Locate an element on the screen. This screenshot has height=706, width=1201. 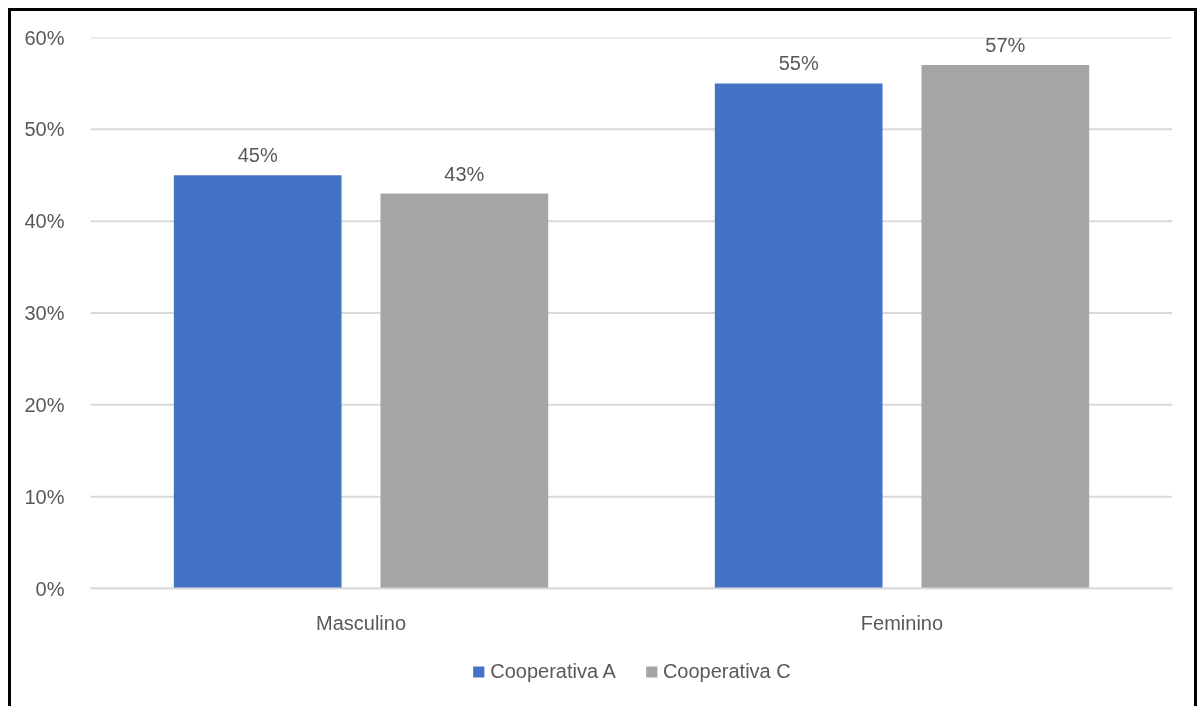
y-tick-label: 20% is located at coordinates (44, 404).